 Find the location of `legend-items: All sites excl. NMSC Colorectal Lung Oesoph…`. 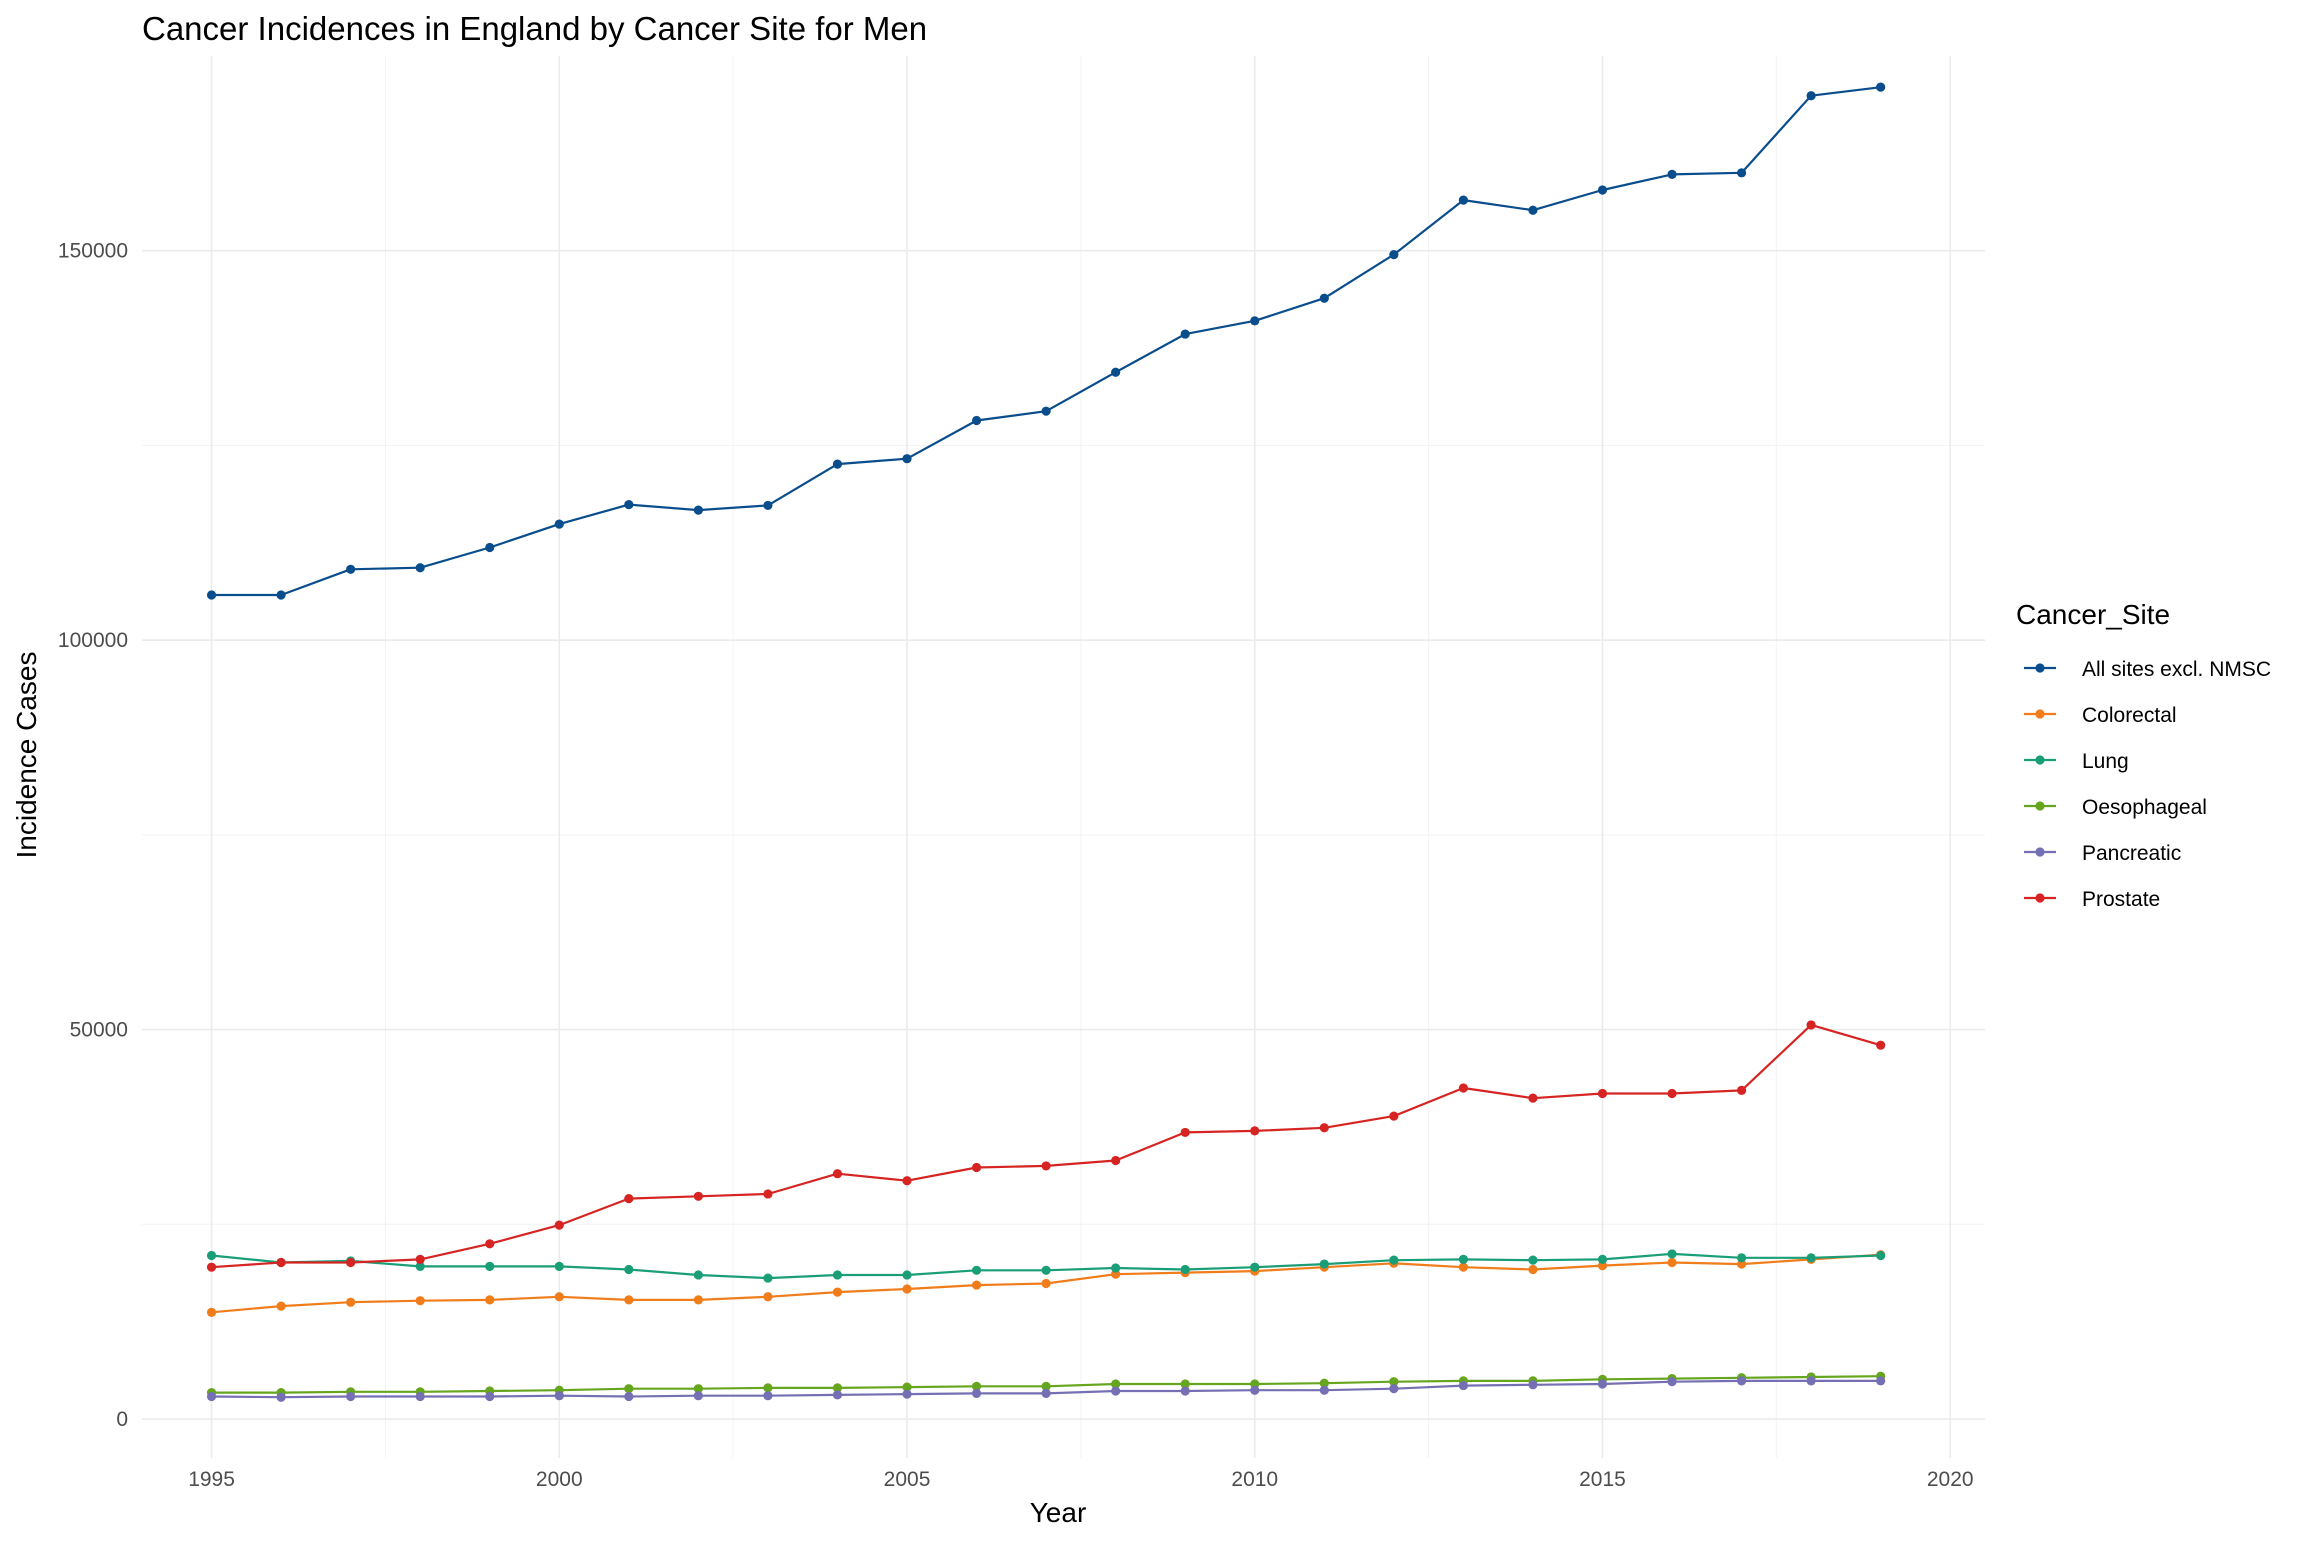

legend-items: All sites excl. NMSC Colorectal Lung Oesoph… is located at coordinates (2147, 784).